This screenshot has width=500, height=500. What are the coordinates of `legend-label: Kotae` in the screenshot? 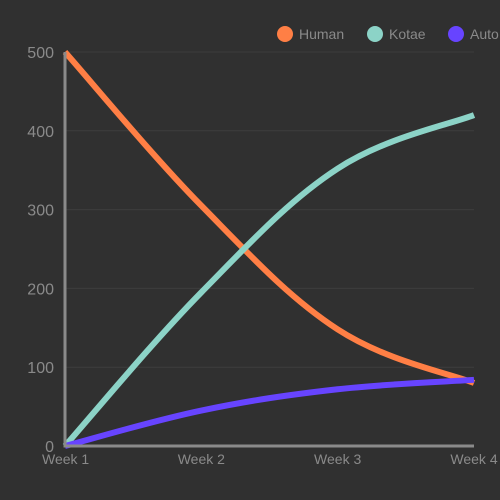 It's located at (407, 34).